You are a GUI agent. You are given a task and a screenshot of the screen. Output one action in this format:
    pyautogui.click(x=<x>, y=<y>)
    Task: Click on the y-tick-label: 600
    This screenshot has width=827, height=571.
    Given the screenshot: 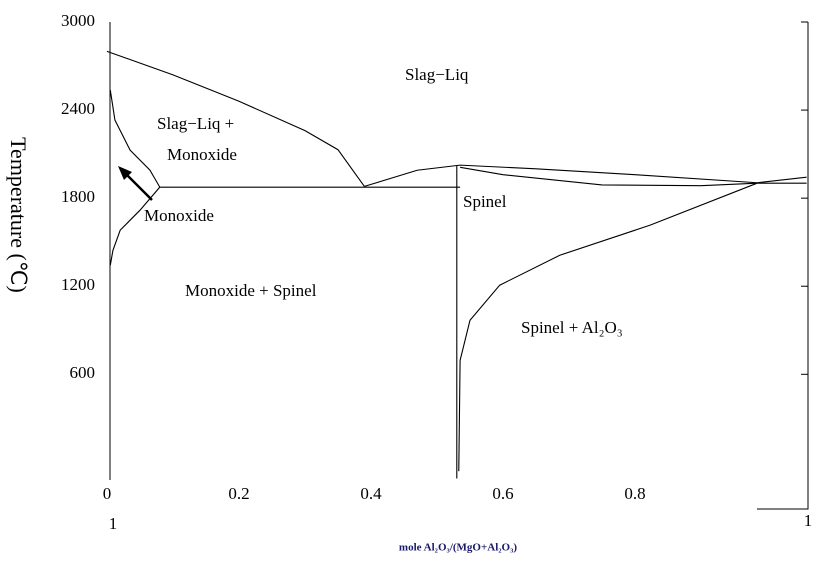 What is the action you would take?
    pyautogui.click(x=83, y=372)
    